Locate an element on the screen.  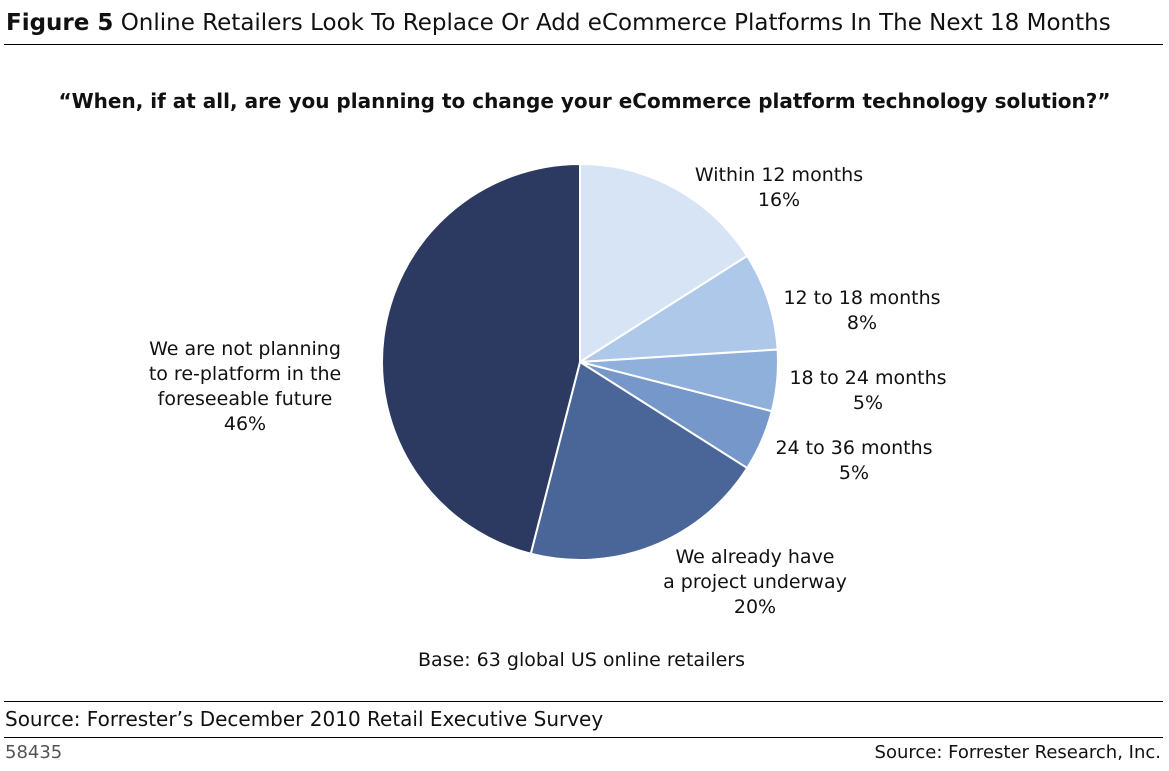
footer-source: Source: Forrester Research, Inc. is located at coordinates (1017, 752).